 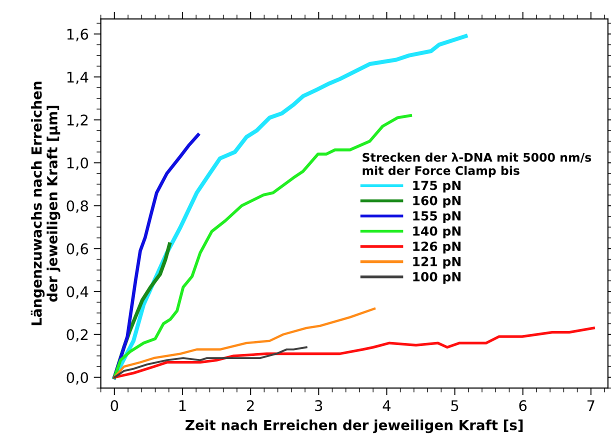 What do you see at coordinates (436, 232) in the screenshot?
I see `legend-label: 140 pN` at bounding box center [436, 232].